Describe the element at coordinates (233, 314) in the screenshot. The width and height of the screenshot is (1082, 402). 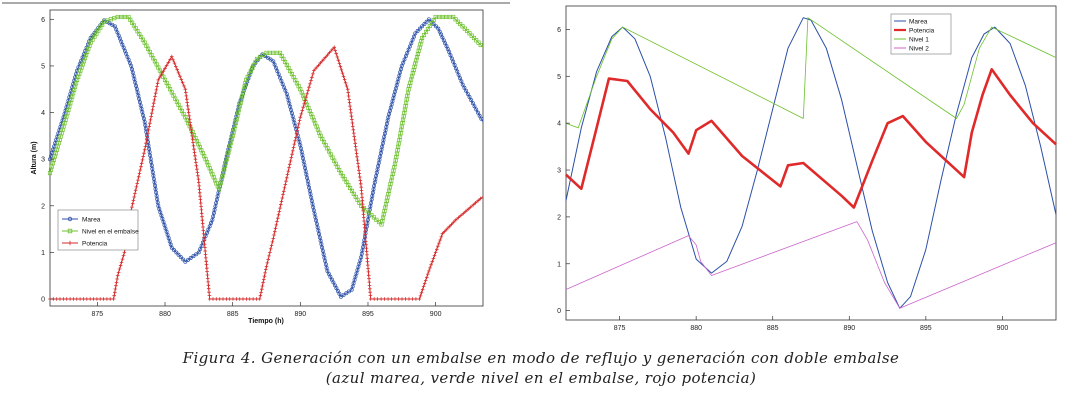
I see `x-tick-label-0-885: 885` at that location.